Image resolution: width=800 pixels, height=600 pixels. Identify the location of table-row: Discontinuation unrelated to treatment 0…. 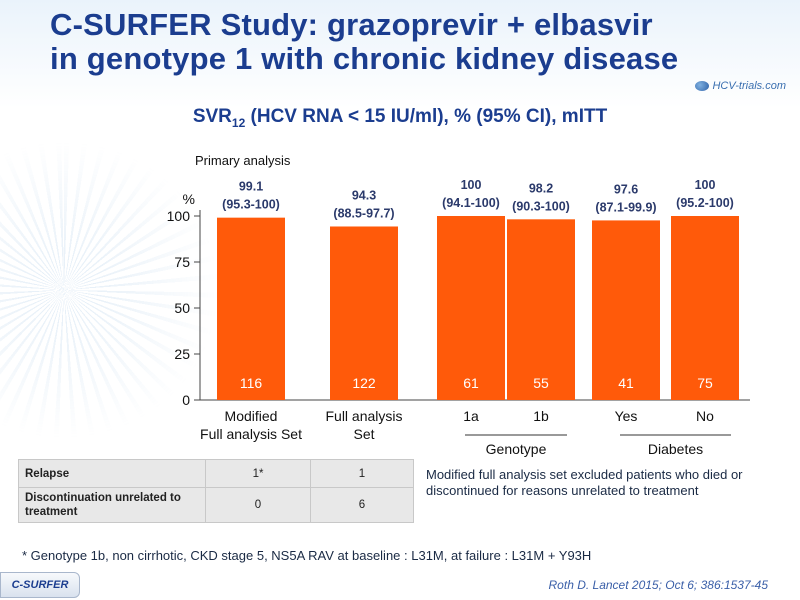
(216, 505).